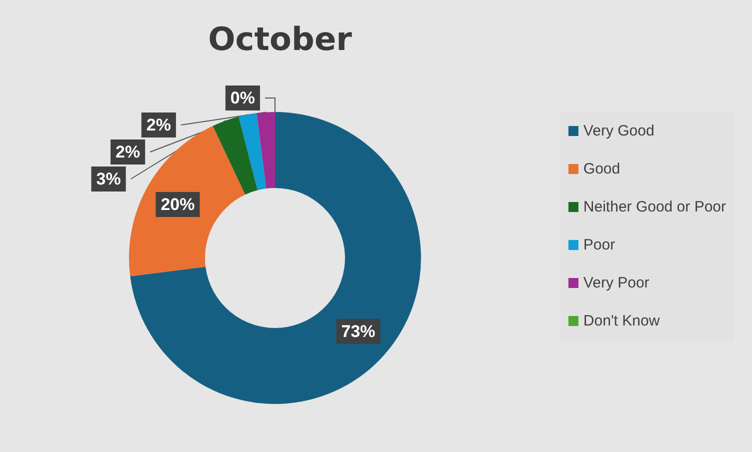 The image size is (752, 452). Describe the element at coordinates (599, 245) in the screenshot. I see `legend-label: Poor` at that location.